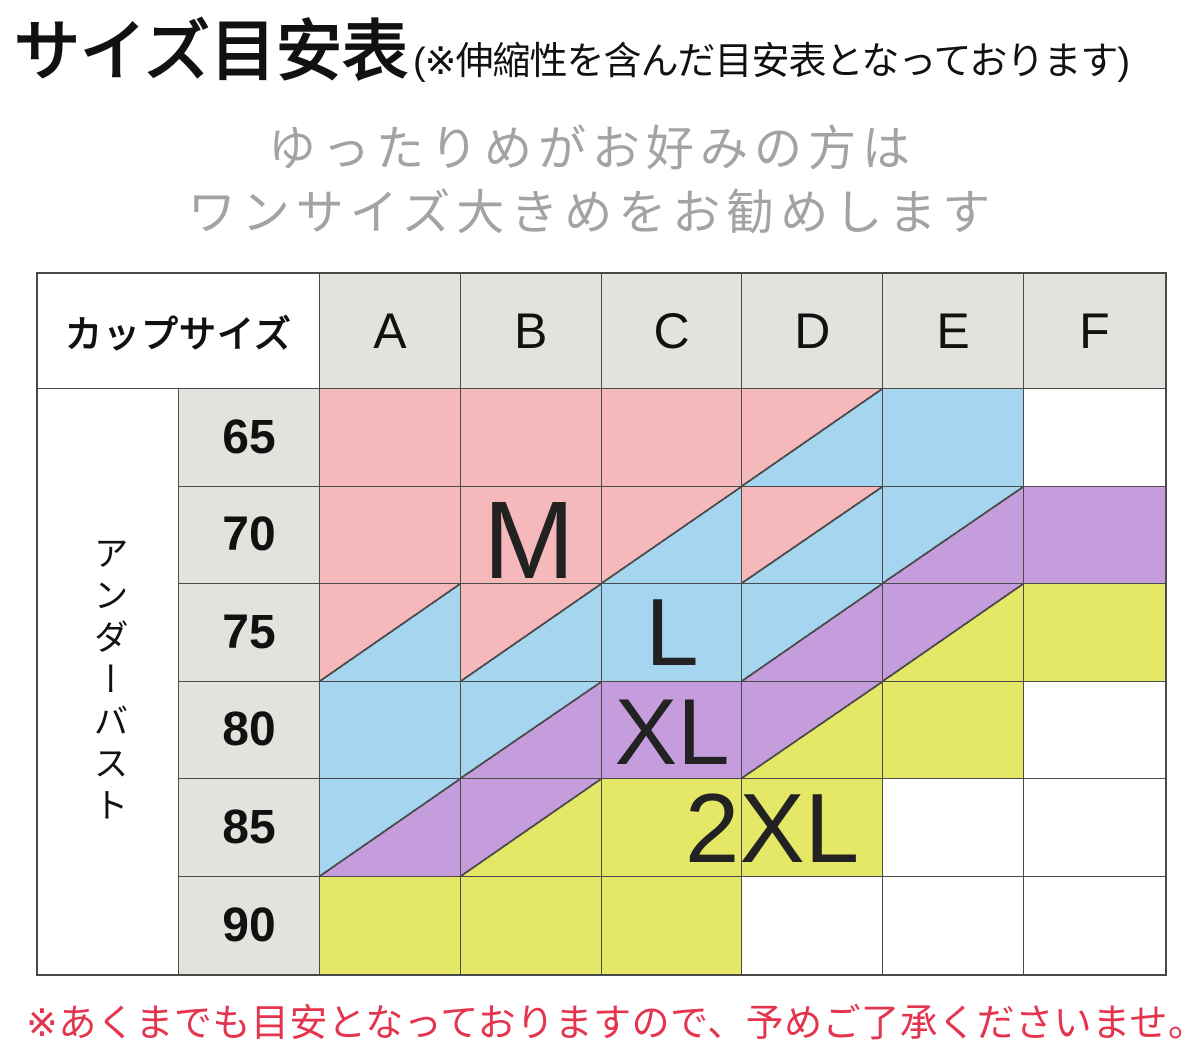 Image resolution: width=1200 pixels, height=1050 pixels. Describe the element at coordinates (390, 730) in the screenshot. I see `cell-A80` at that location.